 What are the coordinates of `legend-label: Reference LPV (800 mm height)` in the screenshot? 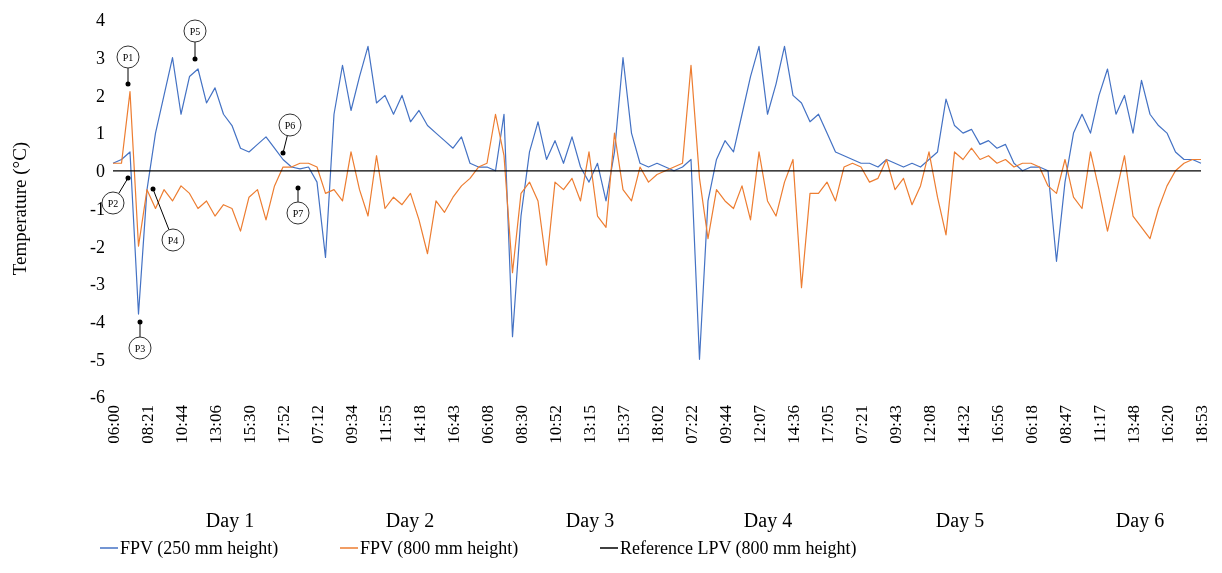 It's located at (738, 549).